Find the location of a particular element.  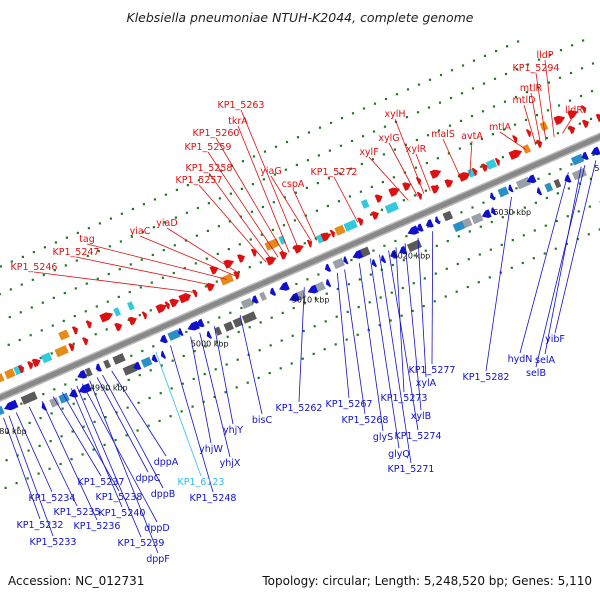

top-gene-label: KP1_5263 is located at coordinates (241, 105).